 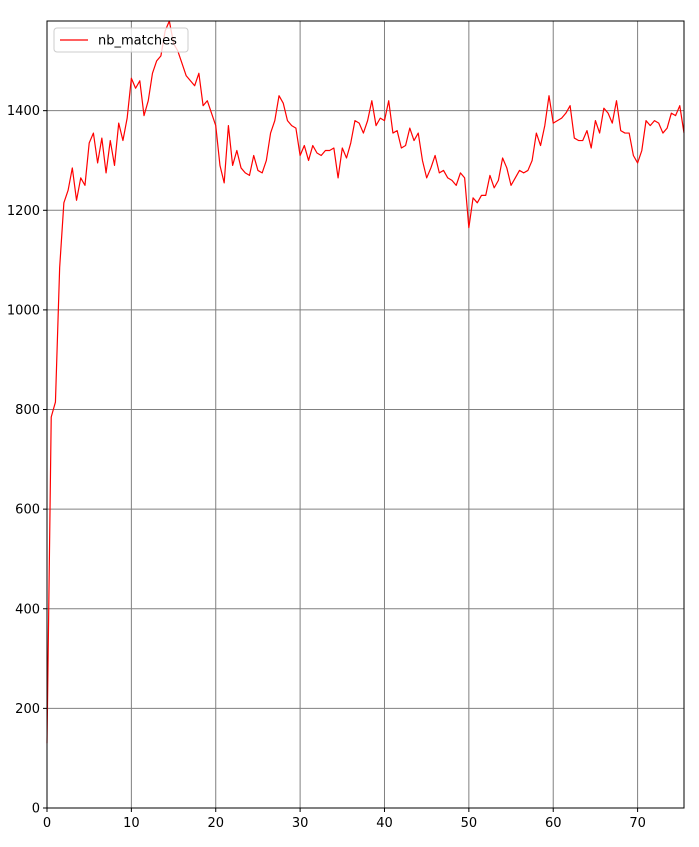 I want to click on legend-box, so click(x=121, y=40).